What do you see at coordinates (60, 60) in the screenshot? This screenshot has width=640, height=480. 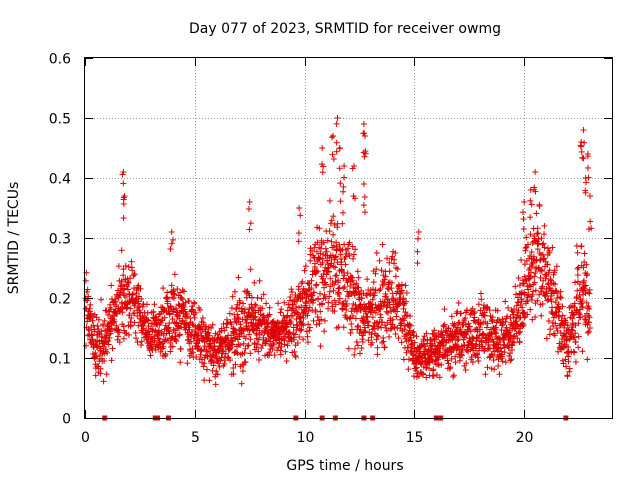 I see `y-tick-label: 0.6` at bounding box center [60, 60].